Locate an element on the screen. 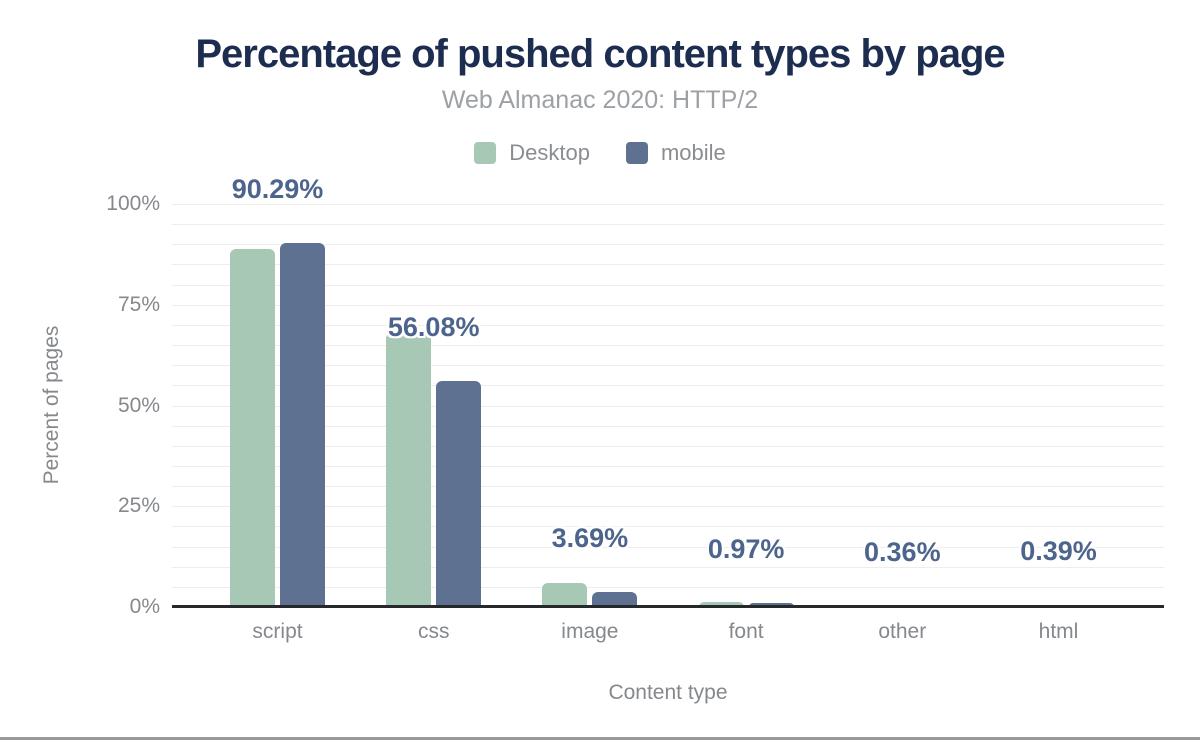  chart-subtitle: Web Almanac 2020: HTTP/2 is located at coordinates (600, 100).